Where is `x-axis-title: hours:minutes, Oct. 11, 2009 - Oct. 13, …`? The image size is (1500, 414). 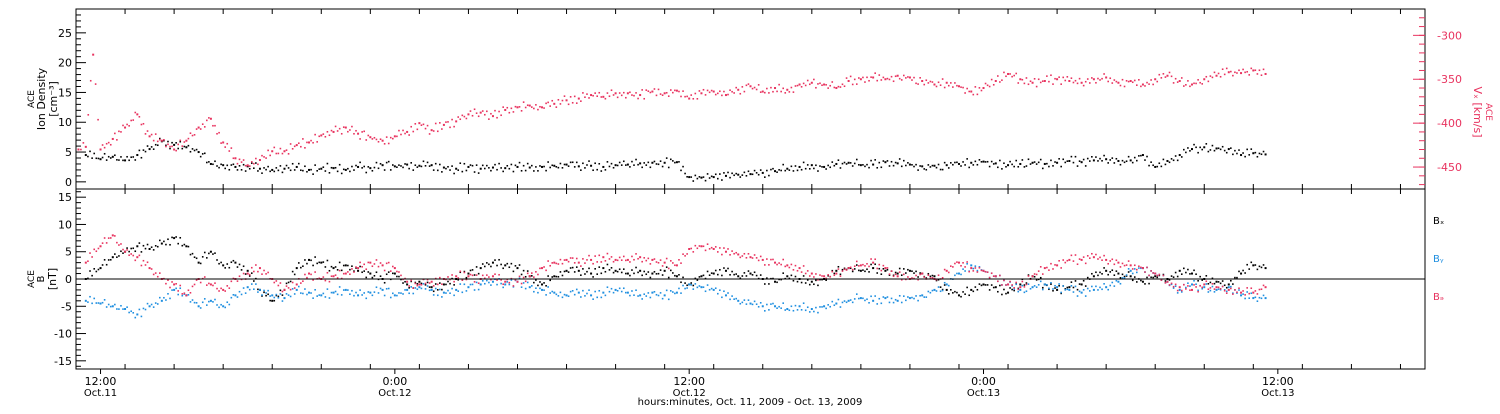
x-axis-title: hours:minutes, Oct. 11, 2009 - Oct. 13, … is located at coordinates (750, 402).